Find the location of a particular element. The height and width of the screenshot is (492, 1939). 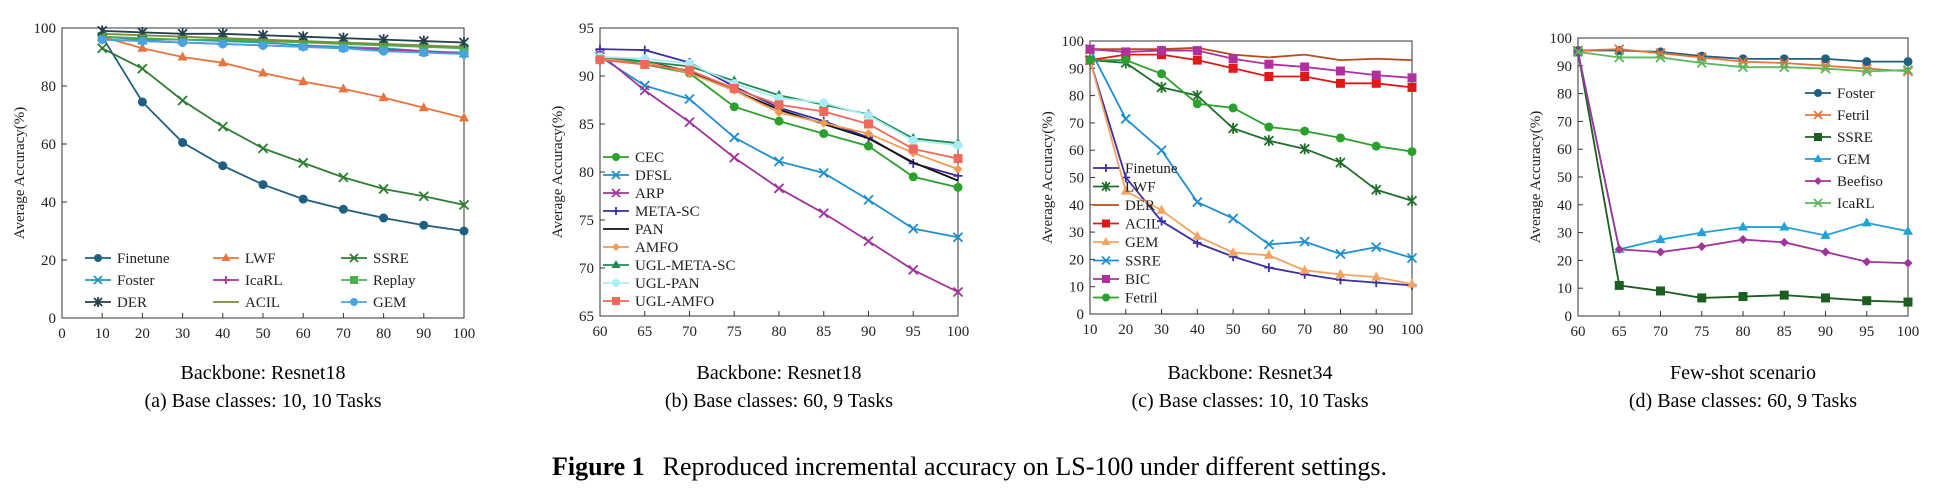

legend-label: GEM is located at coordinates (389, 303).